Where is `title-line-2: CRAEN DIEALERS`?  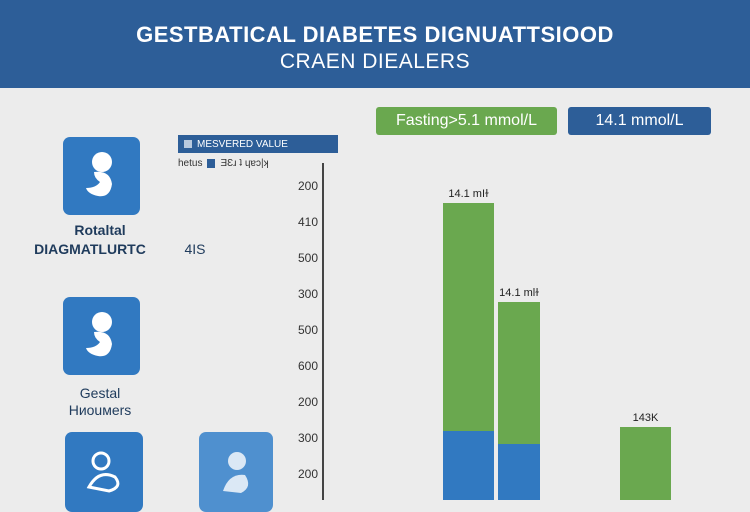 title-line-2: CRAEN DIEALERS is located at coordinates (375, 61).